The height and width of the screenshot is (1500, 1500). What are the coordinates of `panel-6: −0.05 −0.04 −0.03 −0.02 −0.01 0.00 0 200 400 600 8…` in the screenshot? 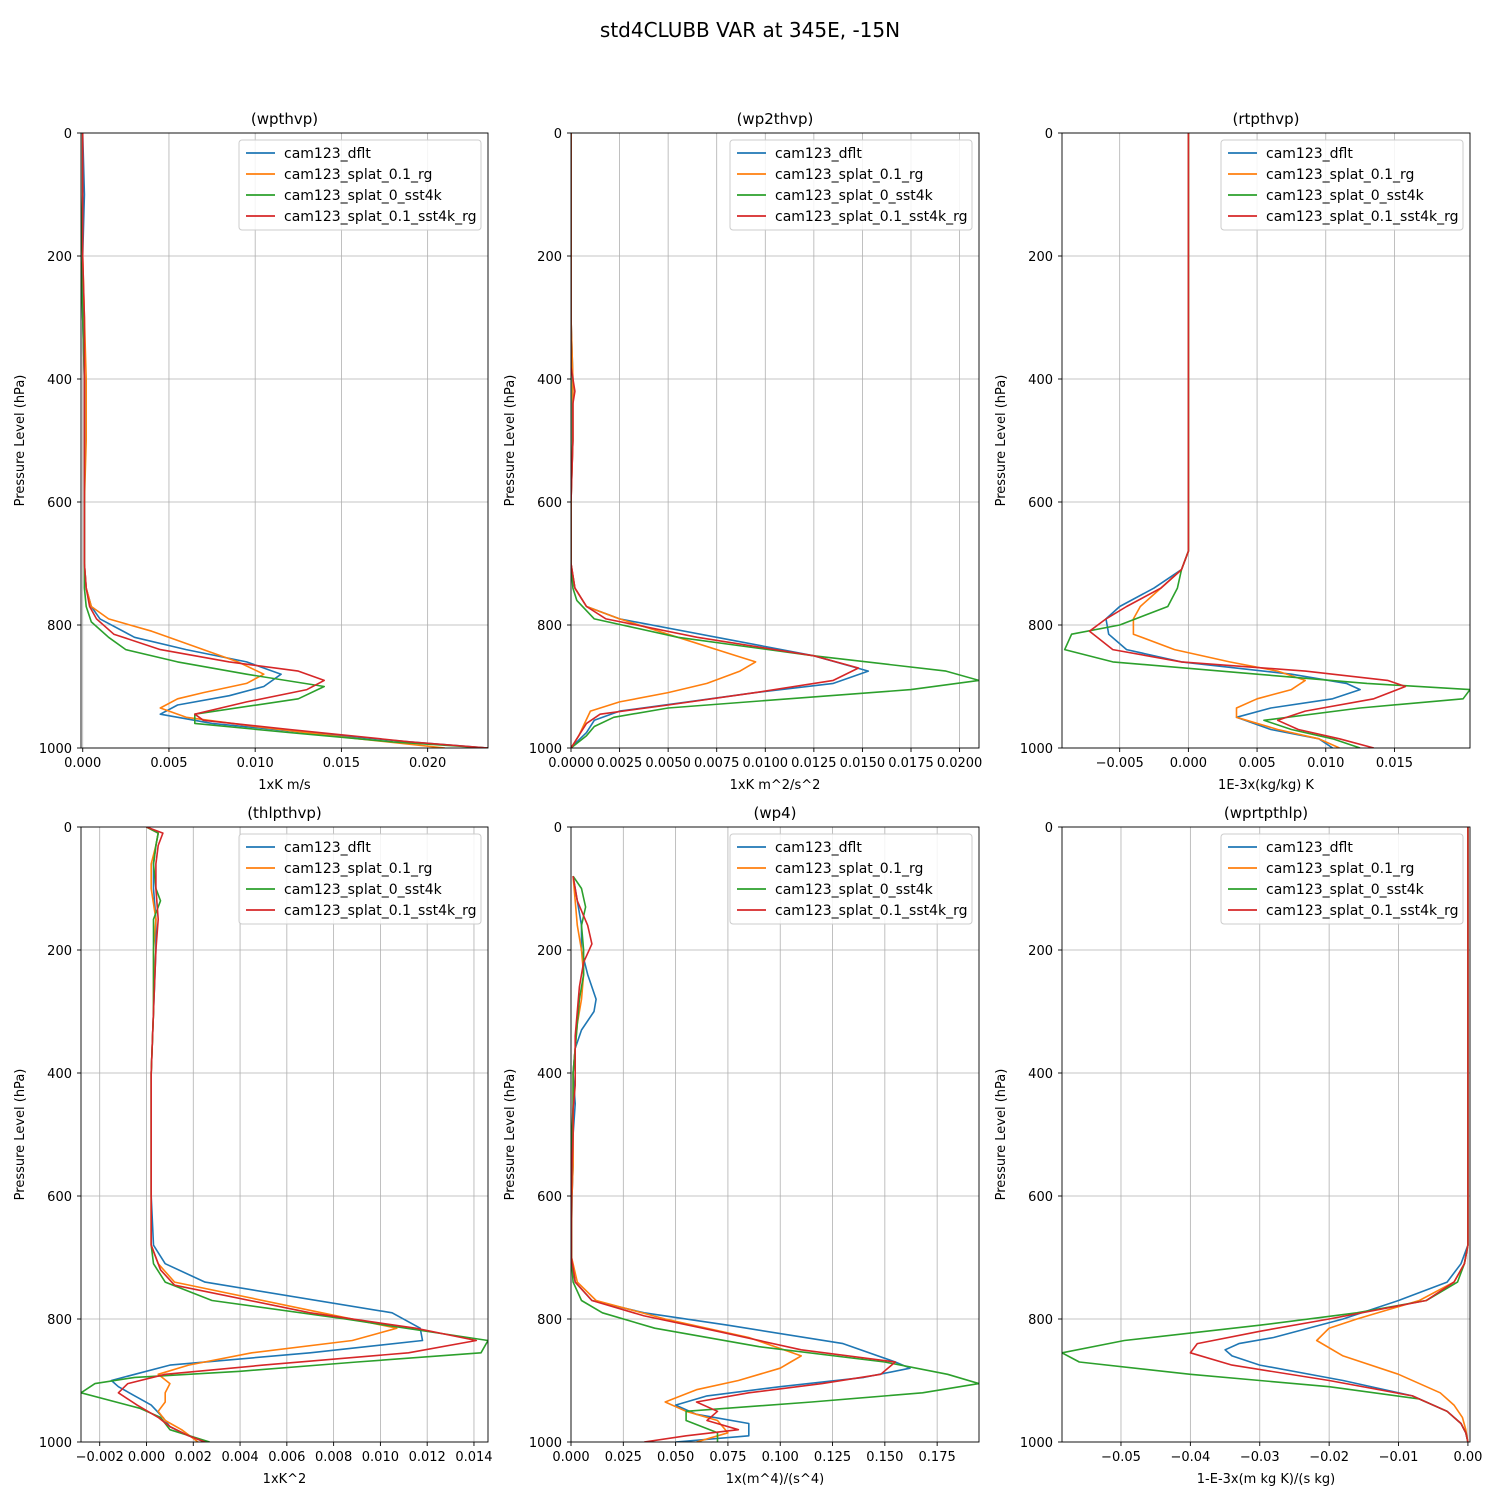 It's located at (1238, 1145).